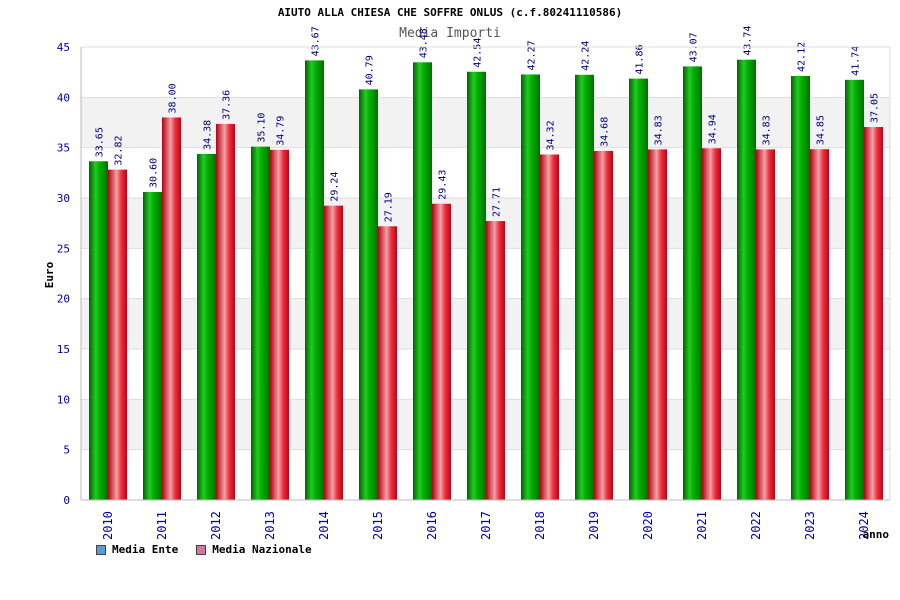 Image resolution: width=900 pixels, height=600 pixels. Describe the element at coordinates (864, 525) in the screenshot. I see `x-tick-label: 2024` at that location.